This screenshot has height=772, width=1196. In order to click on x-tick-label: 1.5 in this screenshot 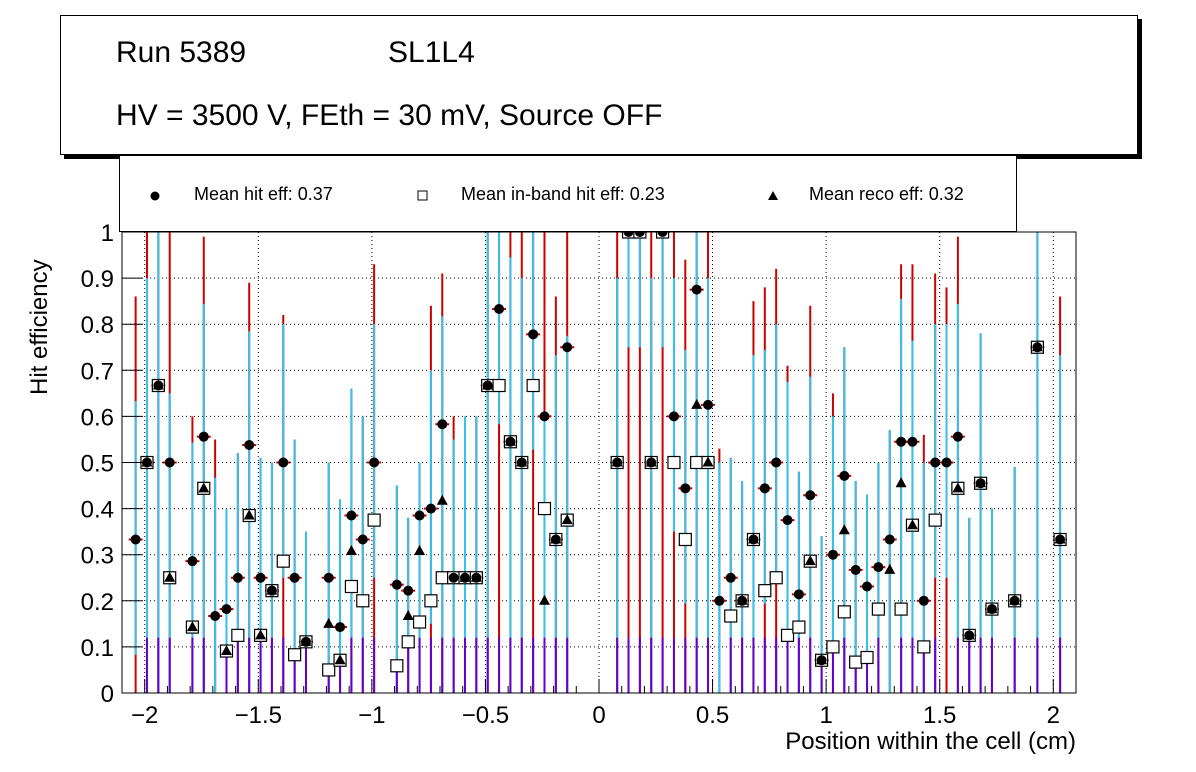, I will do `click(939, 715)`.